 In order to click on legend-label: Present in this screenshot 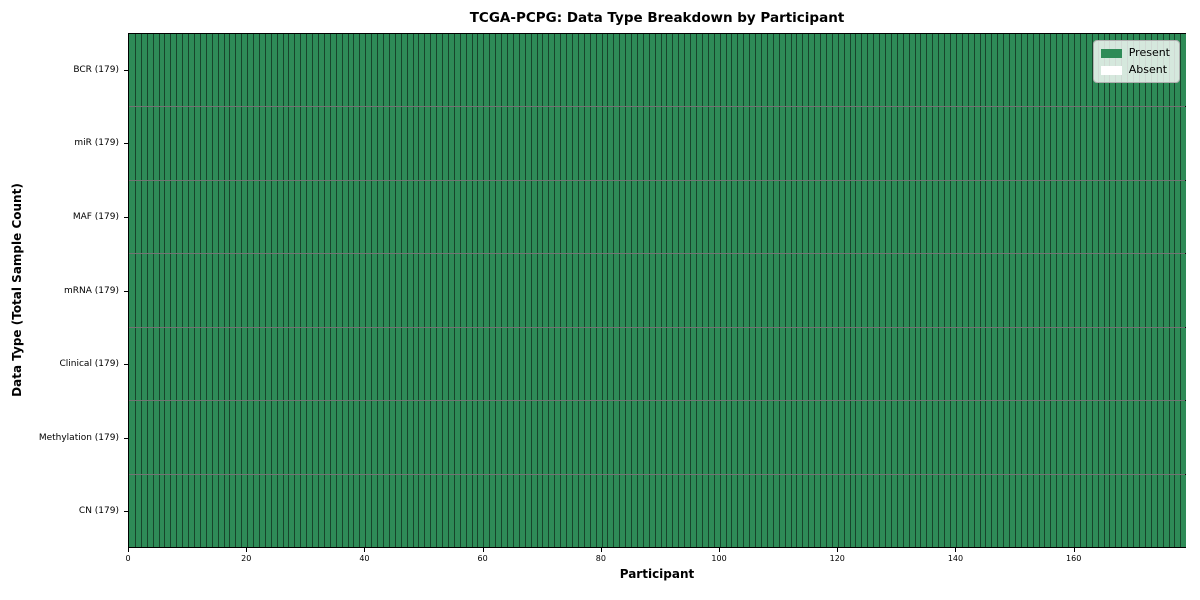, I will do `click(1149, 52)`.